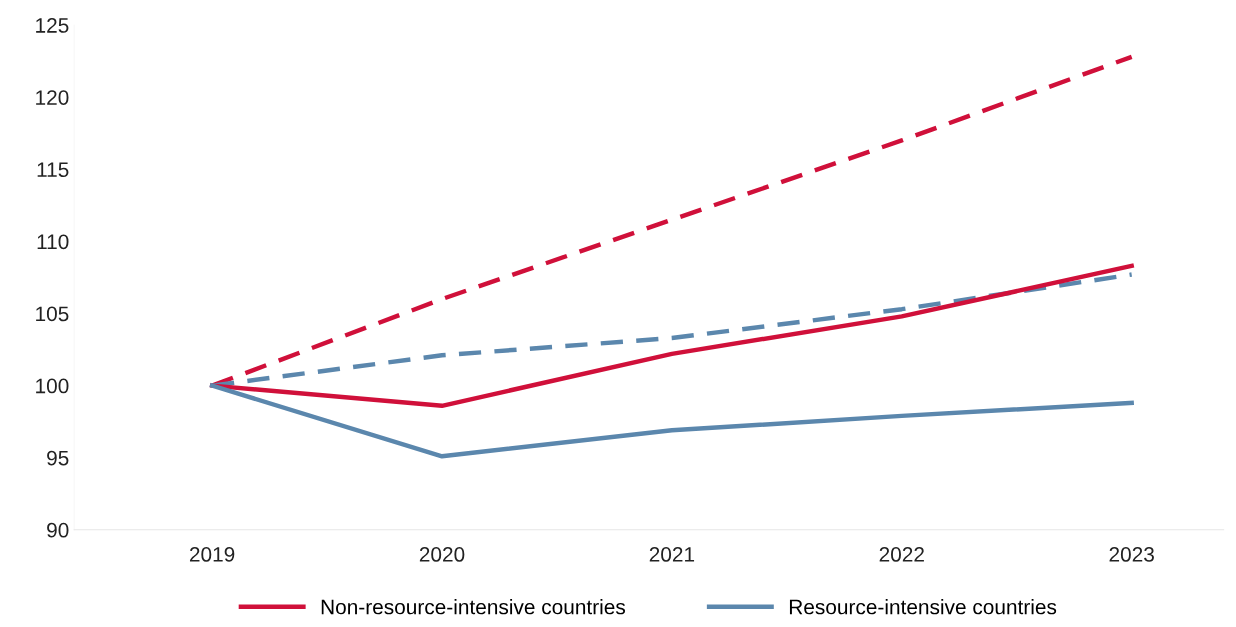 This screenshot has height=627, width=1236. What do you see at coordinates (212, 554) in the screenshot?
I see `x-tick-label: 2019` at bounding box center [212, 554].